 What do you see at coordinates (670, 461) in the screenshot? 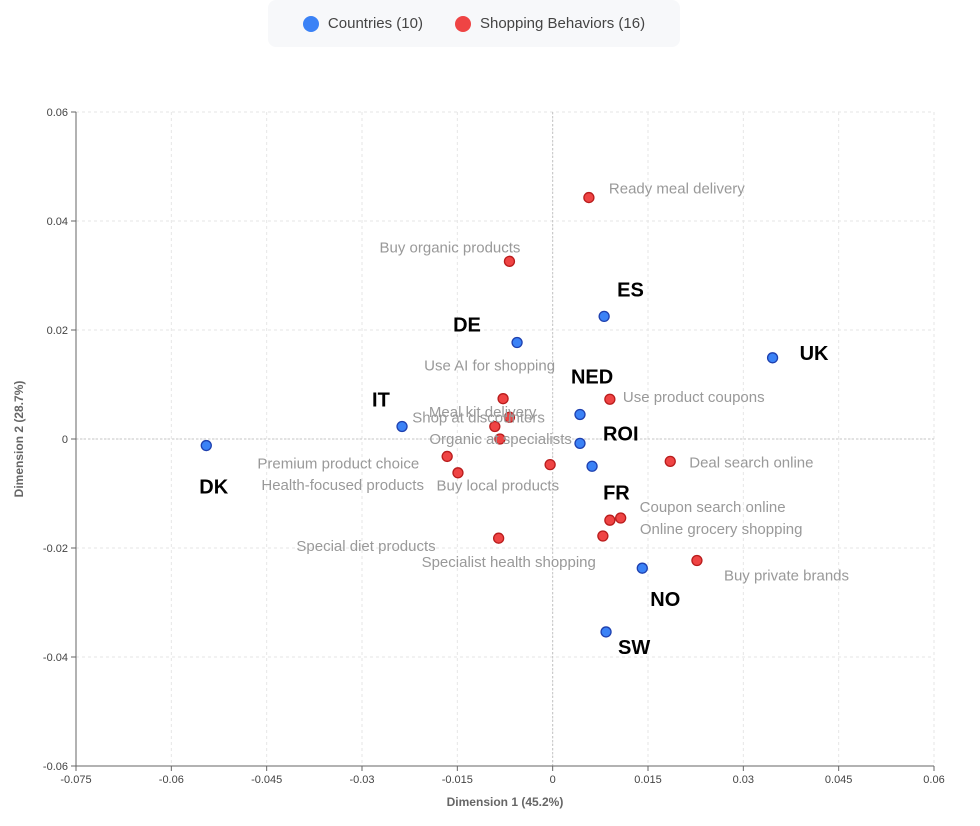
I see `behavior-point-deal-search-online` at bounding box center [670, 461].